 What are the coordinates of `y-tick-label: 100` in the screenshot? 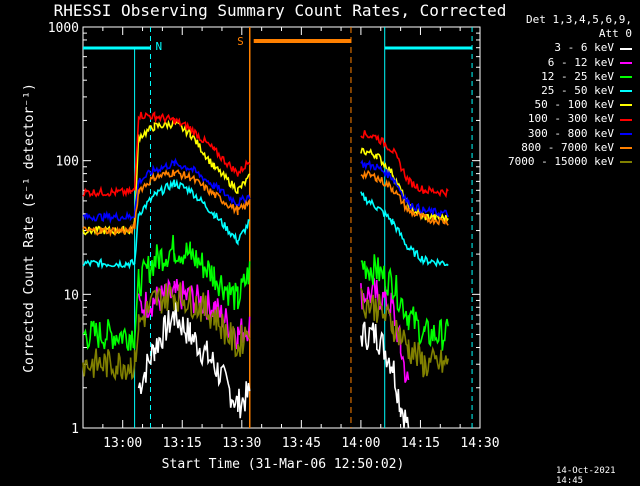 It's located at (67, 162).